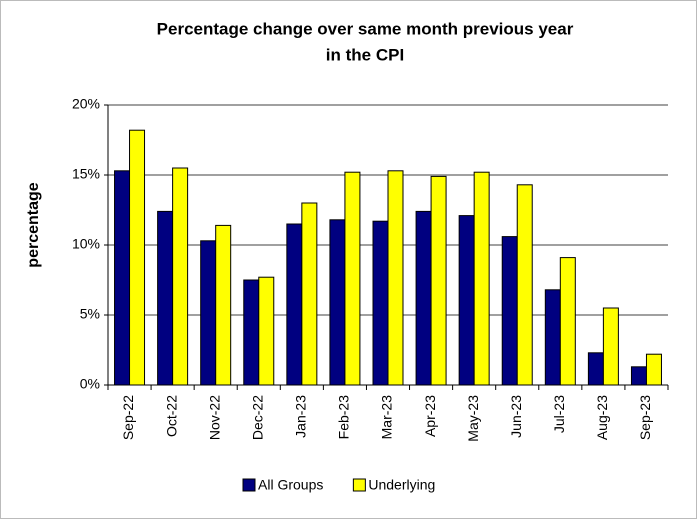 The height and width of the screenshot is (519, 697). Describe the element at coordinates (171, 416) in the screenshot. I see `x-tick-label: Oct-22` at that location.